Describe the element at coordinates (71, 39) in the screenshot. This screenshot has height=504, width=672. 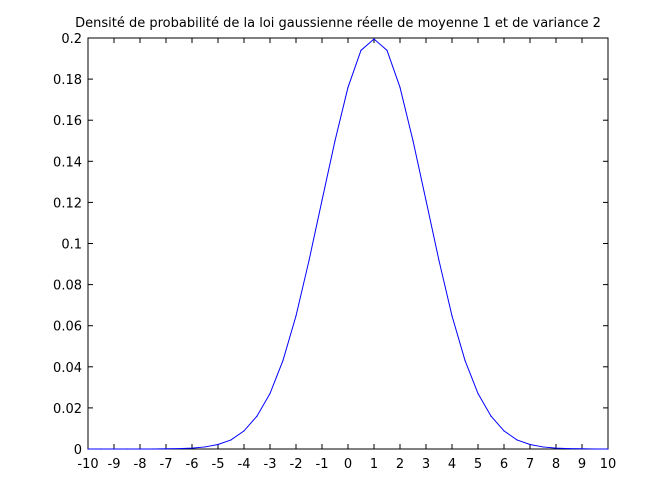
I see `y-tick-label: 0.2` at that location.